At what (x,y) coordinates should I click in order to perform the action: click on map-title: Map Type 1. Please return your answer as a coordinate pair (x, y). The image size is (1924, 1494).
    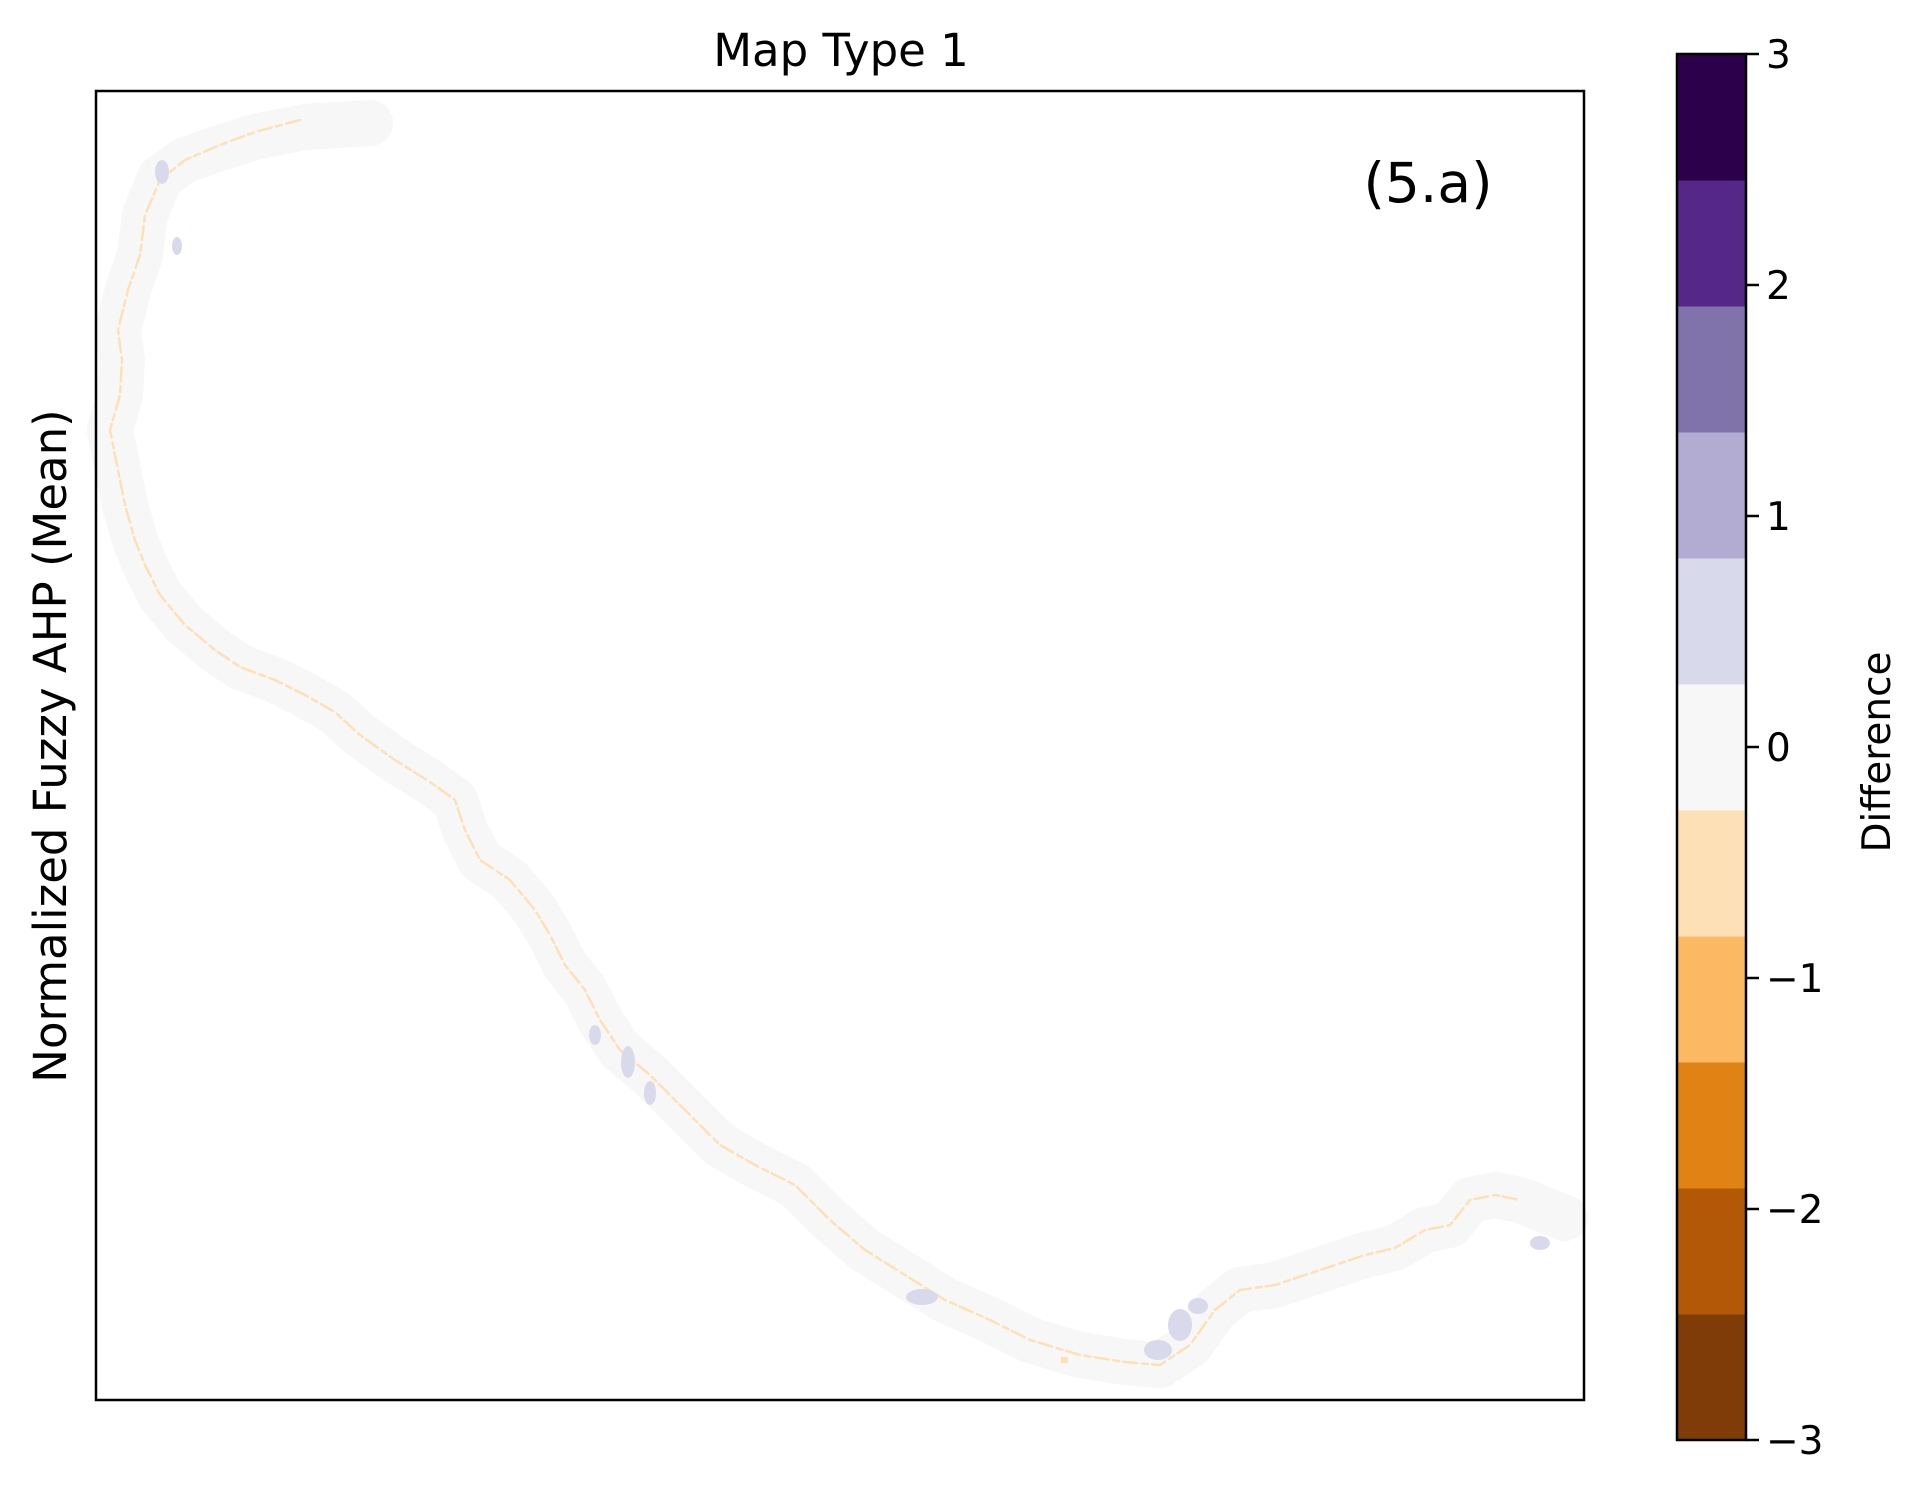
    Looking at the image, I should click on (841, 50).